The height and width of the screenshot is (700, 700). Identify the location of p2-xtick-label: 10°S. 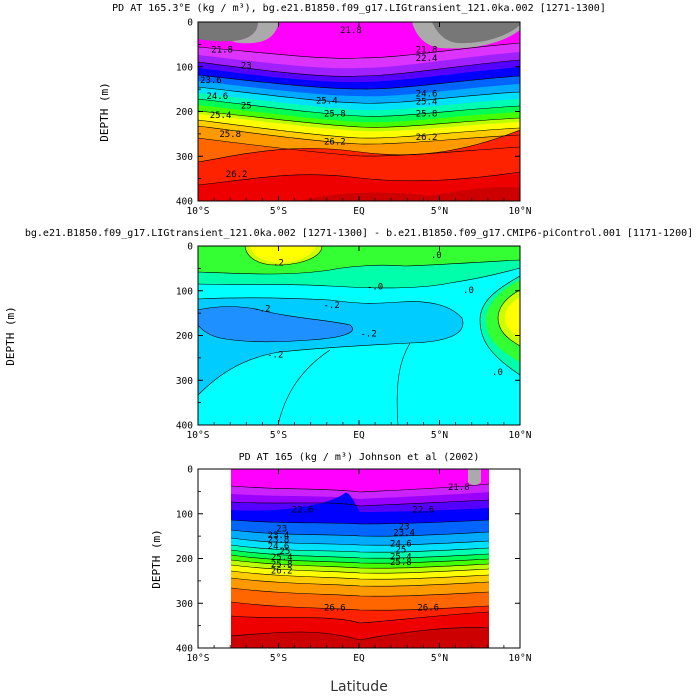
(198, 435).